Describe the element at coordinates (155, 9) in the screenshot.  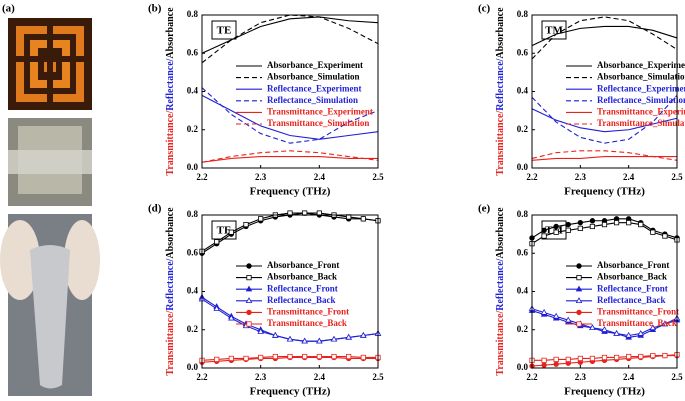
I see `panel-label: (b)` at that location.